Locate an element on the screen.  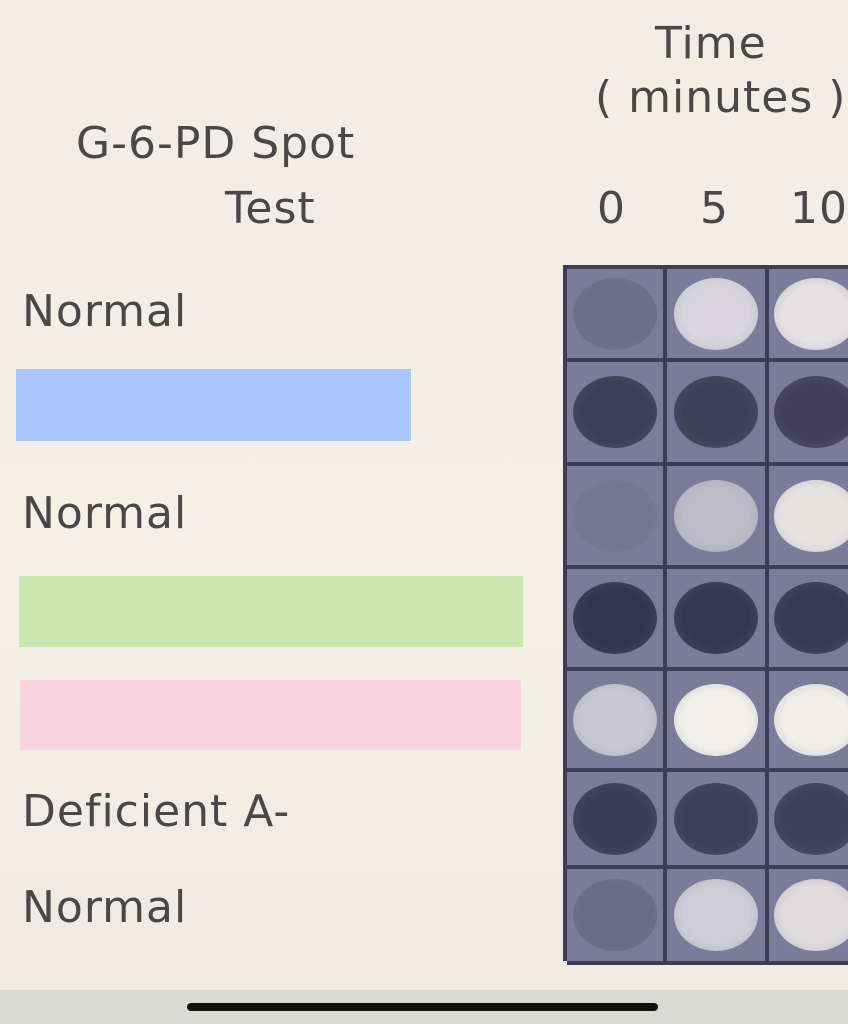
row-label-3: Normal is located at coordinates (105, 513).